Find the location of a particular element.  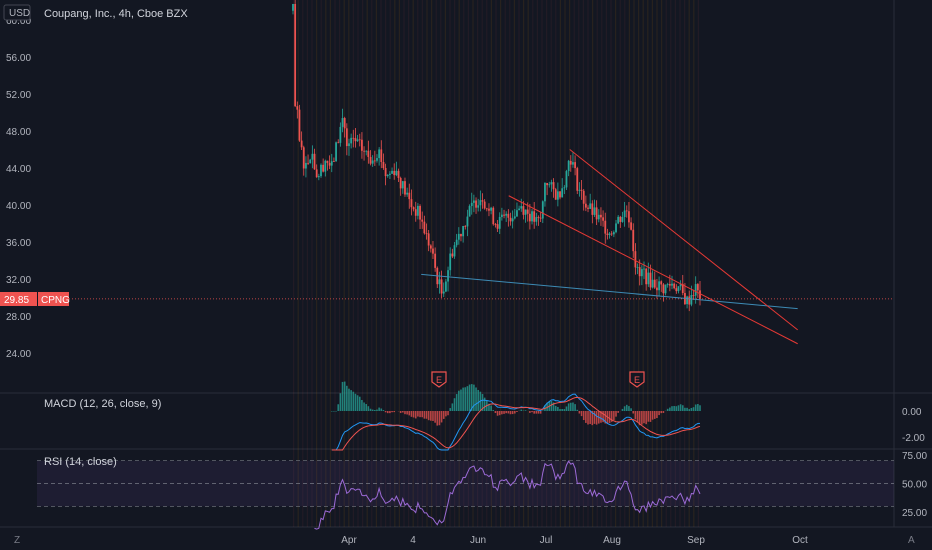

auto-scale-icon: A is located at coordinates (911, 540).